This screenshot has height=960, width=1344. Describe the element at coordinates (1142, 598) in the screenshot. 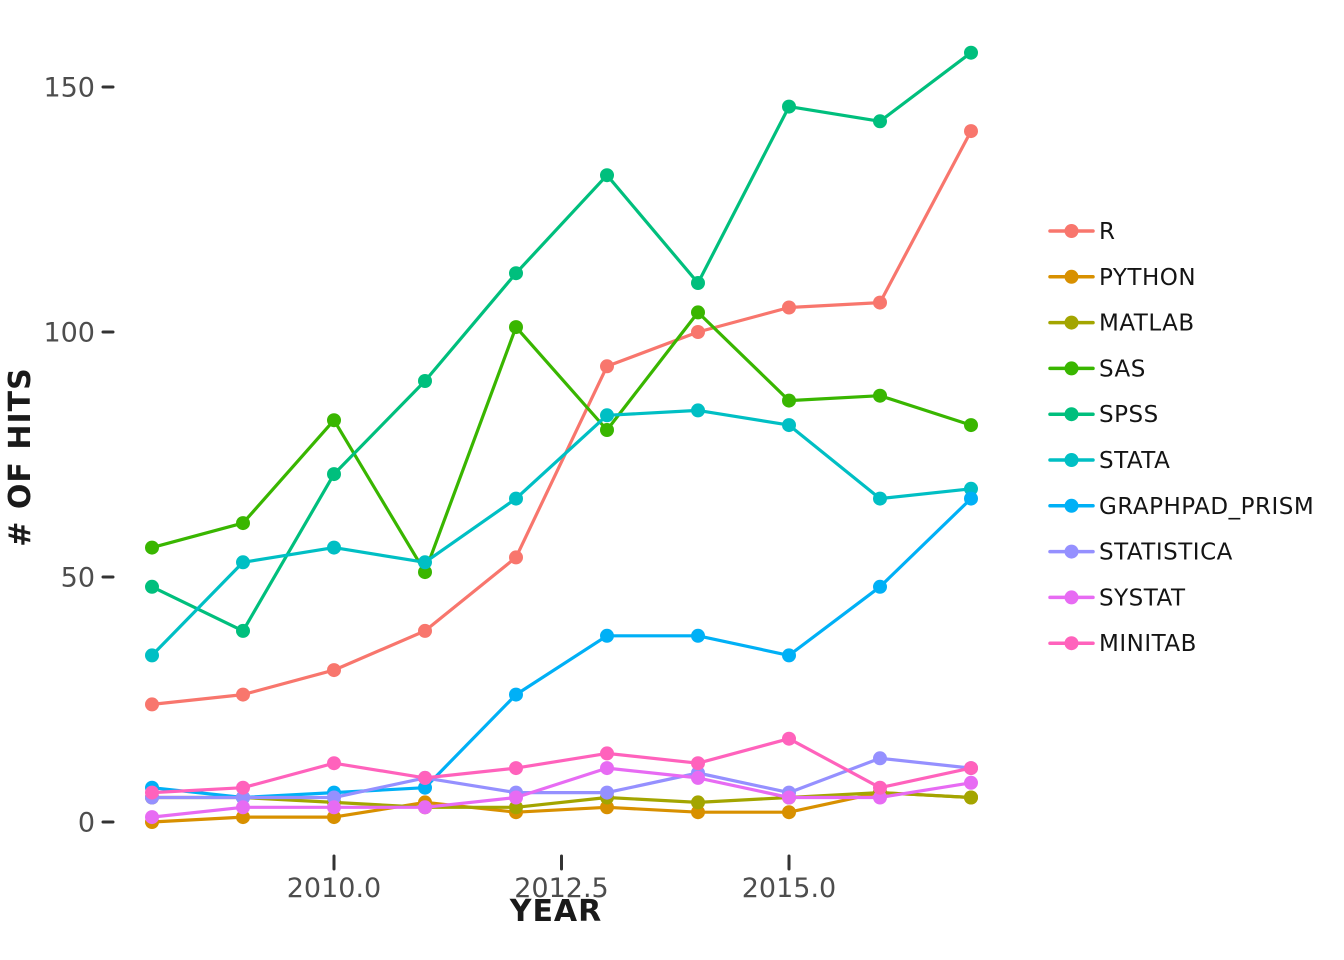

I see `legend-label-SYSTAT: SYSTAT` at that location.